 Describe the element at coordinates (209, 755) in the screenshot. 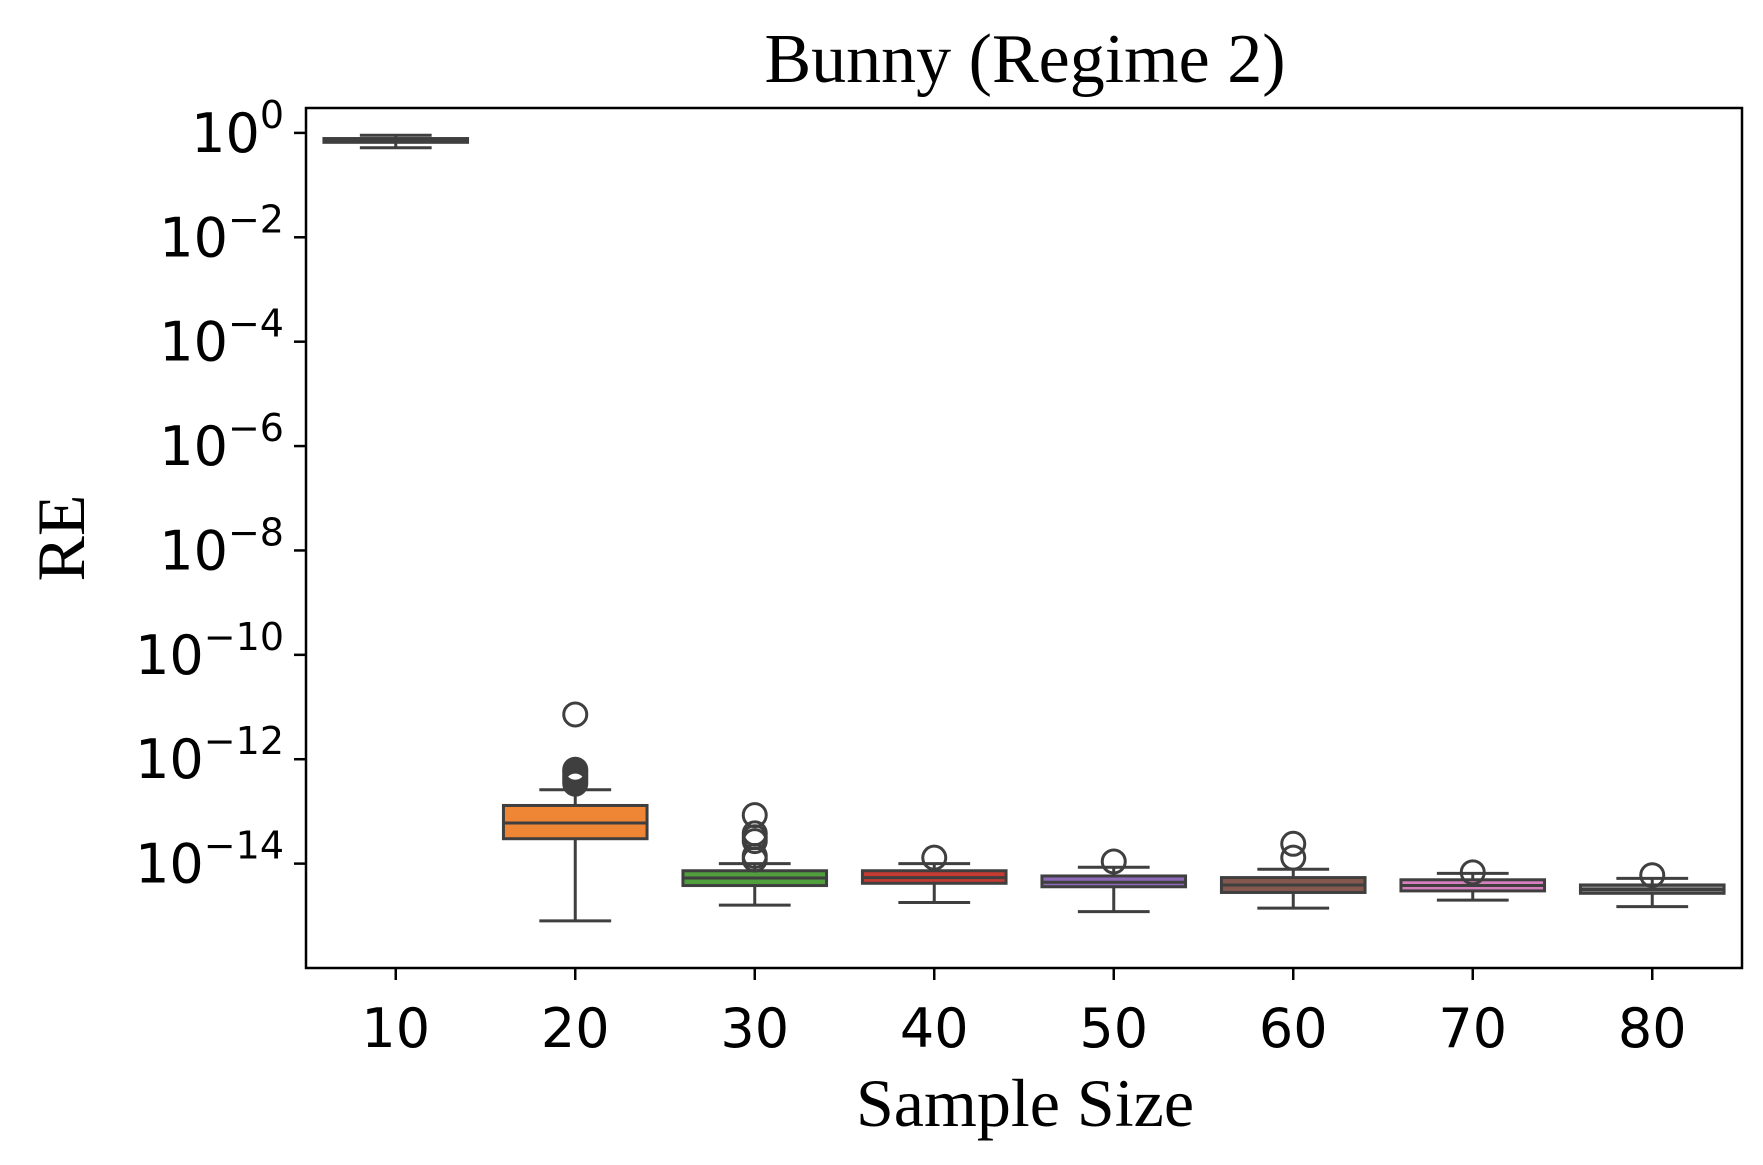

I see `y-tick-label: 10⁻¹²` at that location.